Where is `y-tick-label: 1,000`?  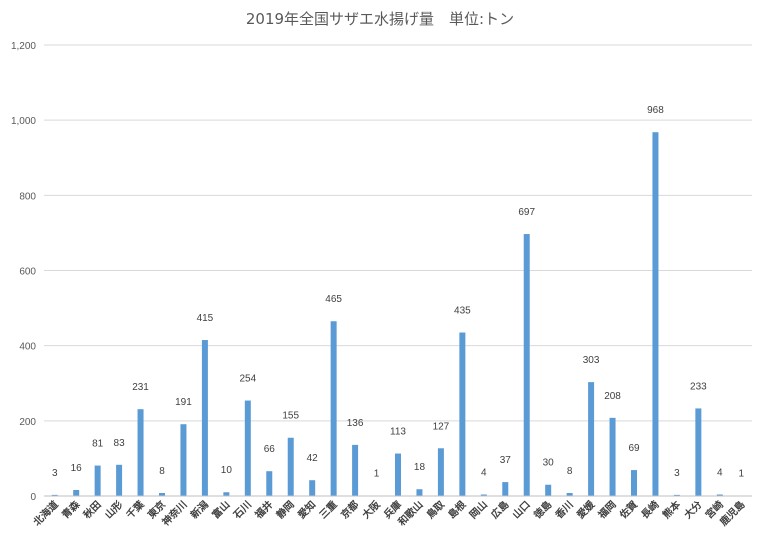
y-tick-label: 1,000 is located at coordinates (23, 121).